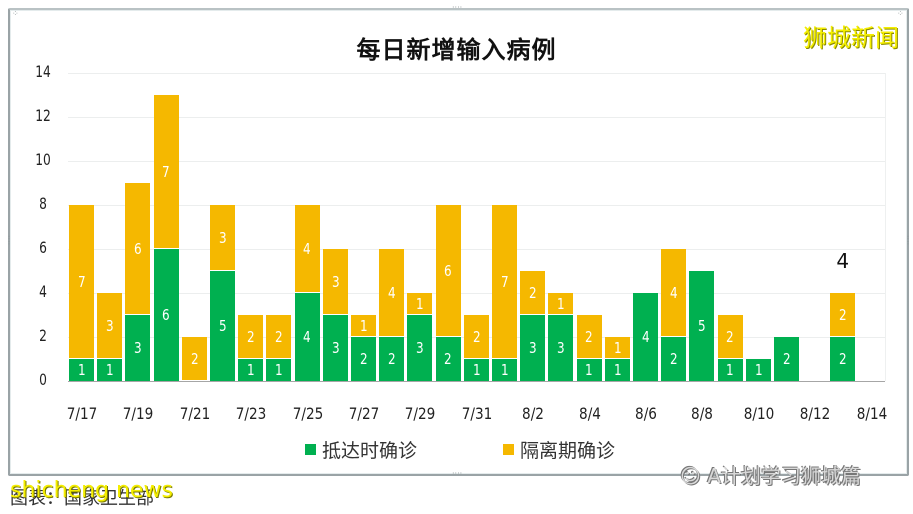  What do you see at coordinates (871, 413) in the screenshot?
I see `x-tick-label: 8/14` at bounding box center [871, 413].